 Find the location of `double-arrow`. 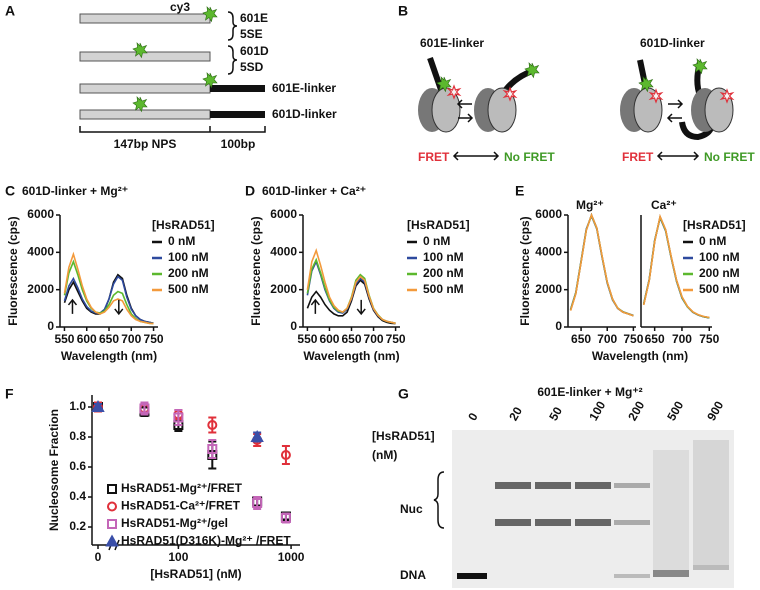

double-arrow is located at coordinates (476, 156).